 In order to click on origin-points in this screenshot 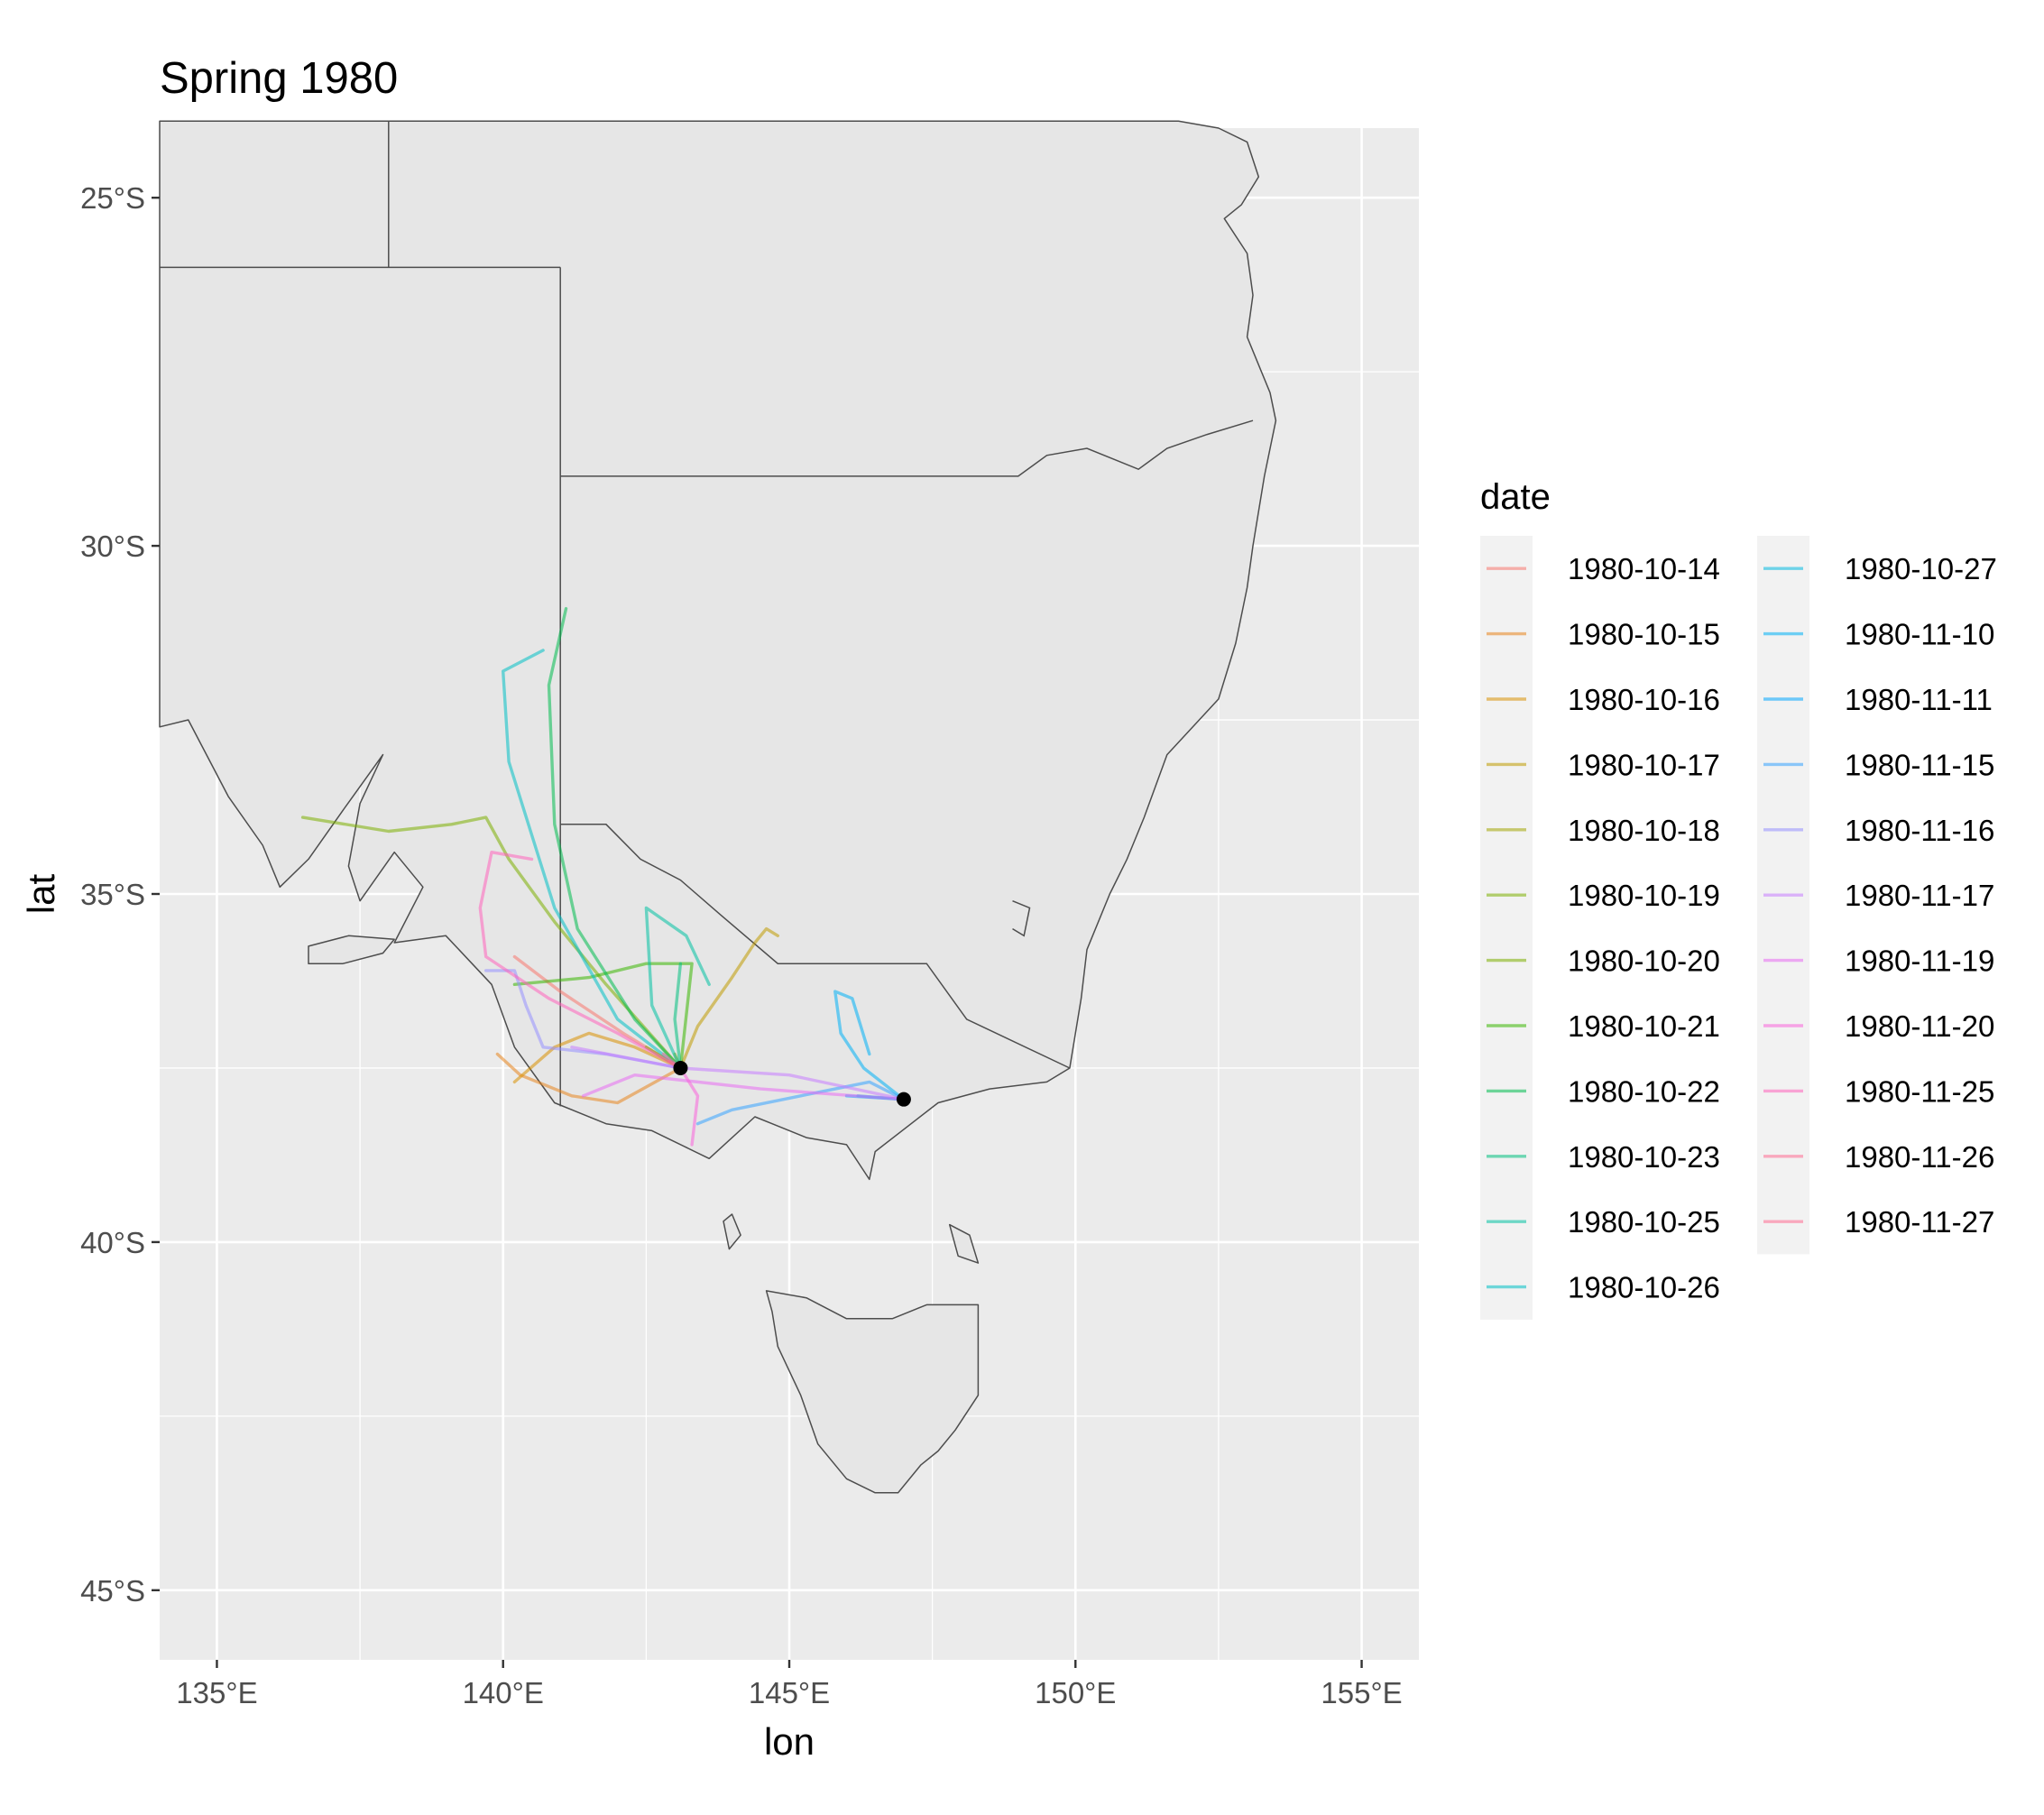, I will do `click(792, 1084)`.